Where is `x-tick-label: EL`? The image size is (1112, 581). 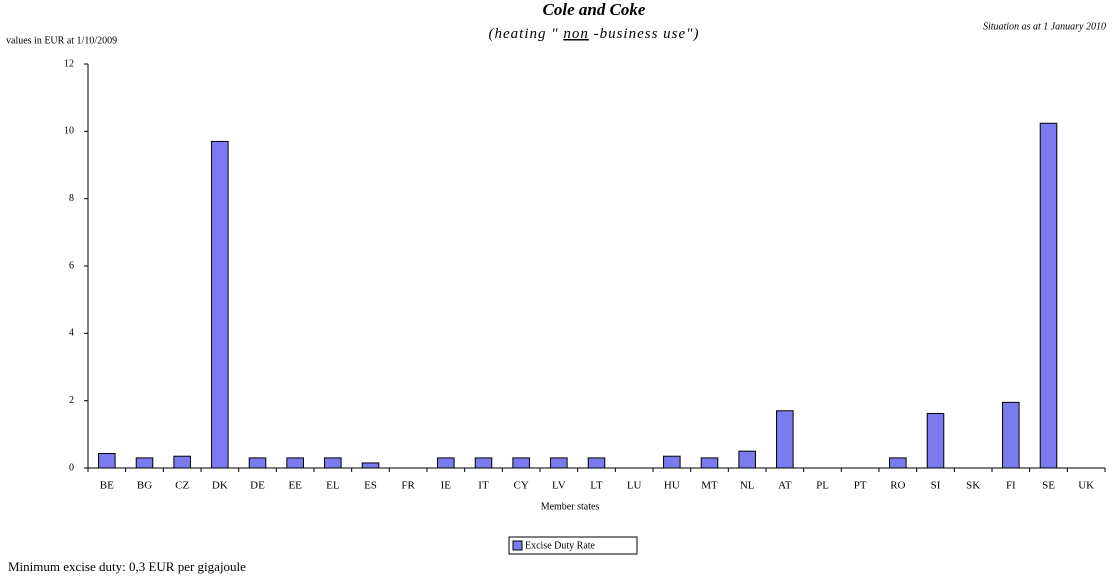 x-tick-label: EL is located at coordinates (333, 486).